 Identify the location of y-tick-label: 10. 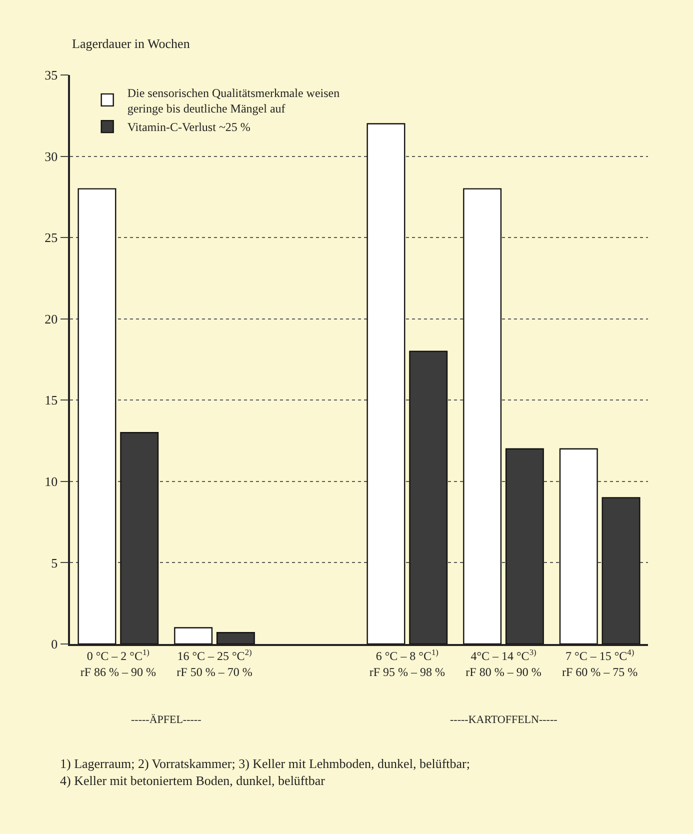
(51, 481).